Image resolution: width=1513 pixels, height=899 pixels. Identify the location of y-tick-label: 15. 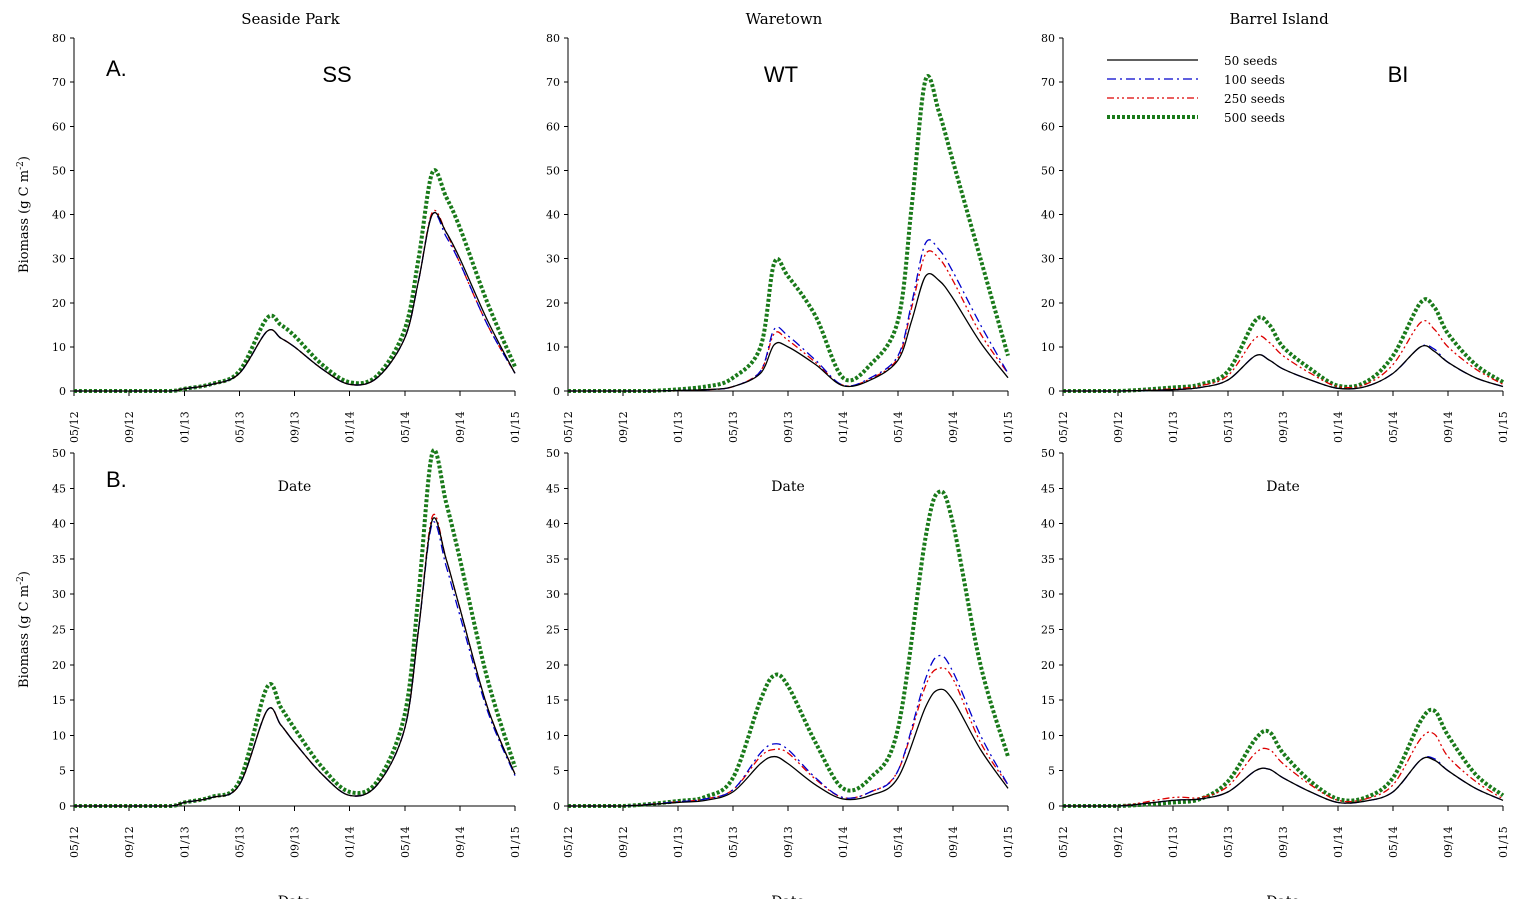
(1048, 700).